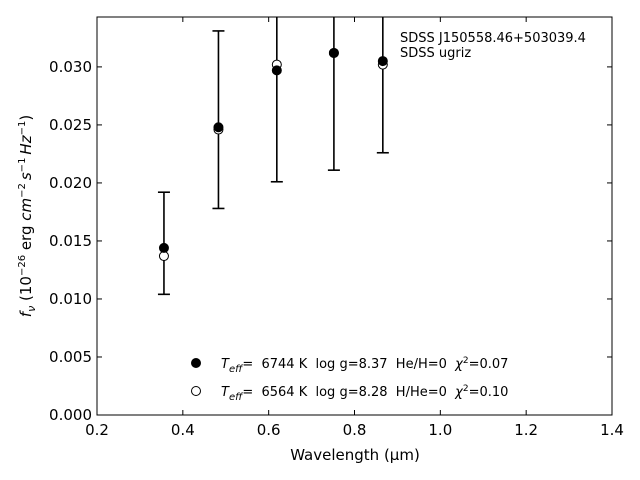  What do you see at coordinates (612, 430) in the screenshot?
I see `x-tick-label: 1.4` at bounding box center [612, 430].